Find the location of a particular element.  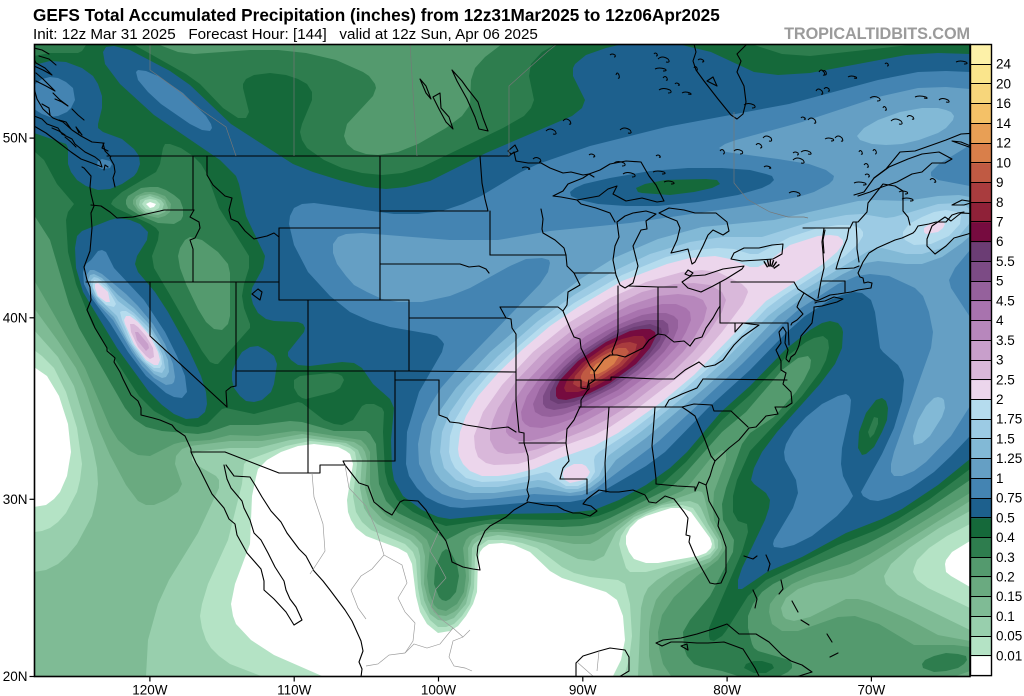

svg-text: 8 is located at coordinates (1000, 202).